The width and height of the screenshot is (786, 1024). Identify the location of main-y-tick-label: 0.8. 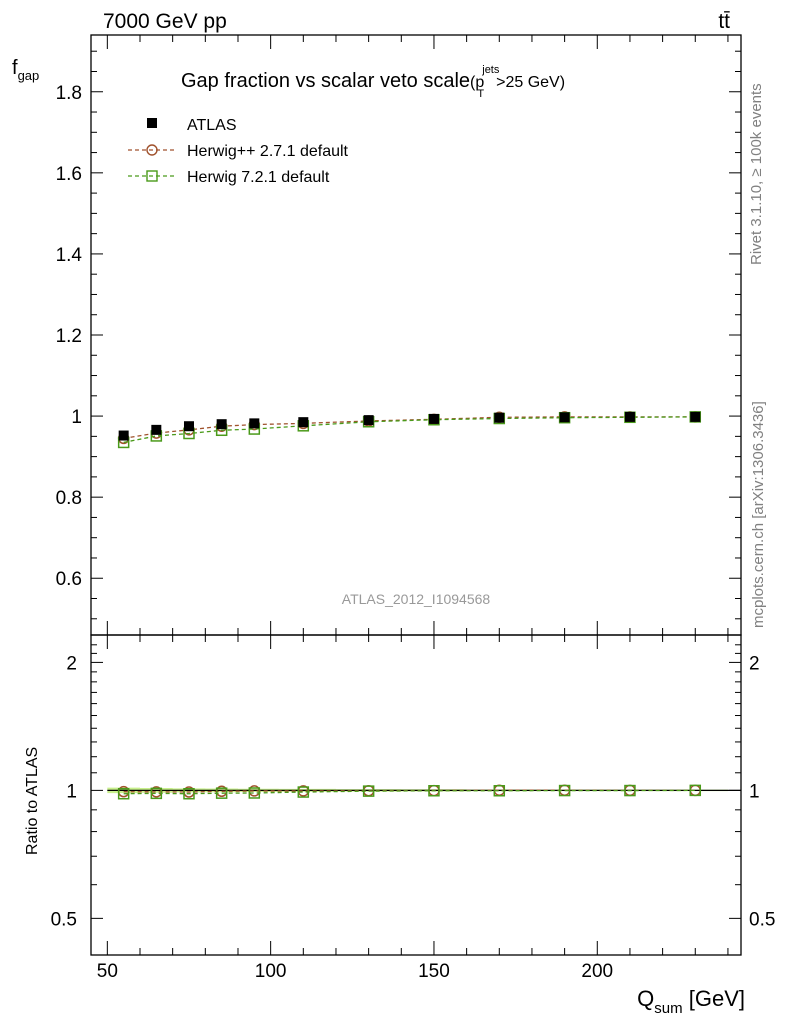
(69, 498).